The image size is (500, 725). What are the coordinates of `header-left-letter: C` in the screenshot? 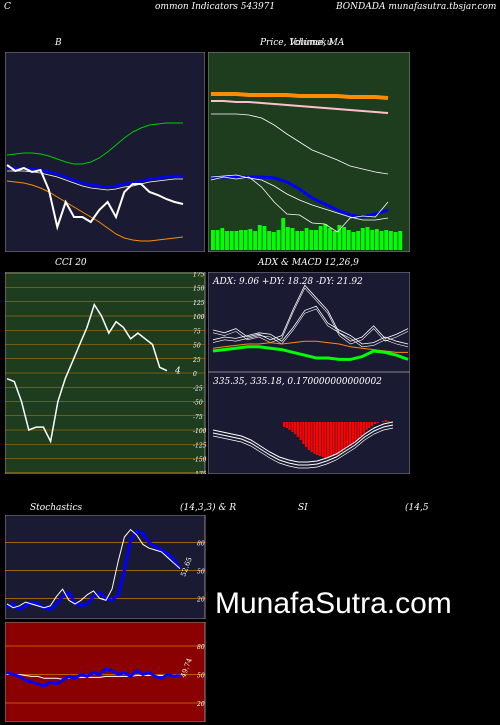 It's located at (7, 7).